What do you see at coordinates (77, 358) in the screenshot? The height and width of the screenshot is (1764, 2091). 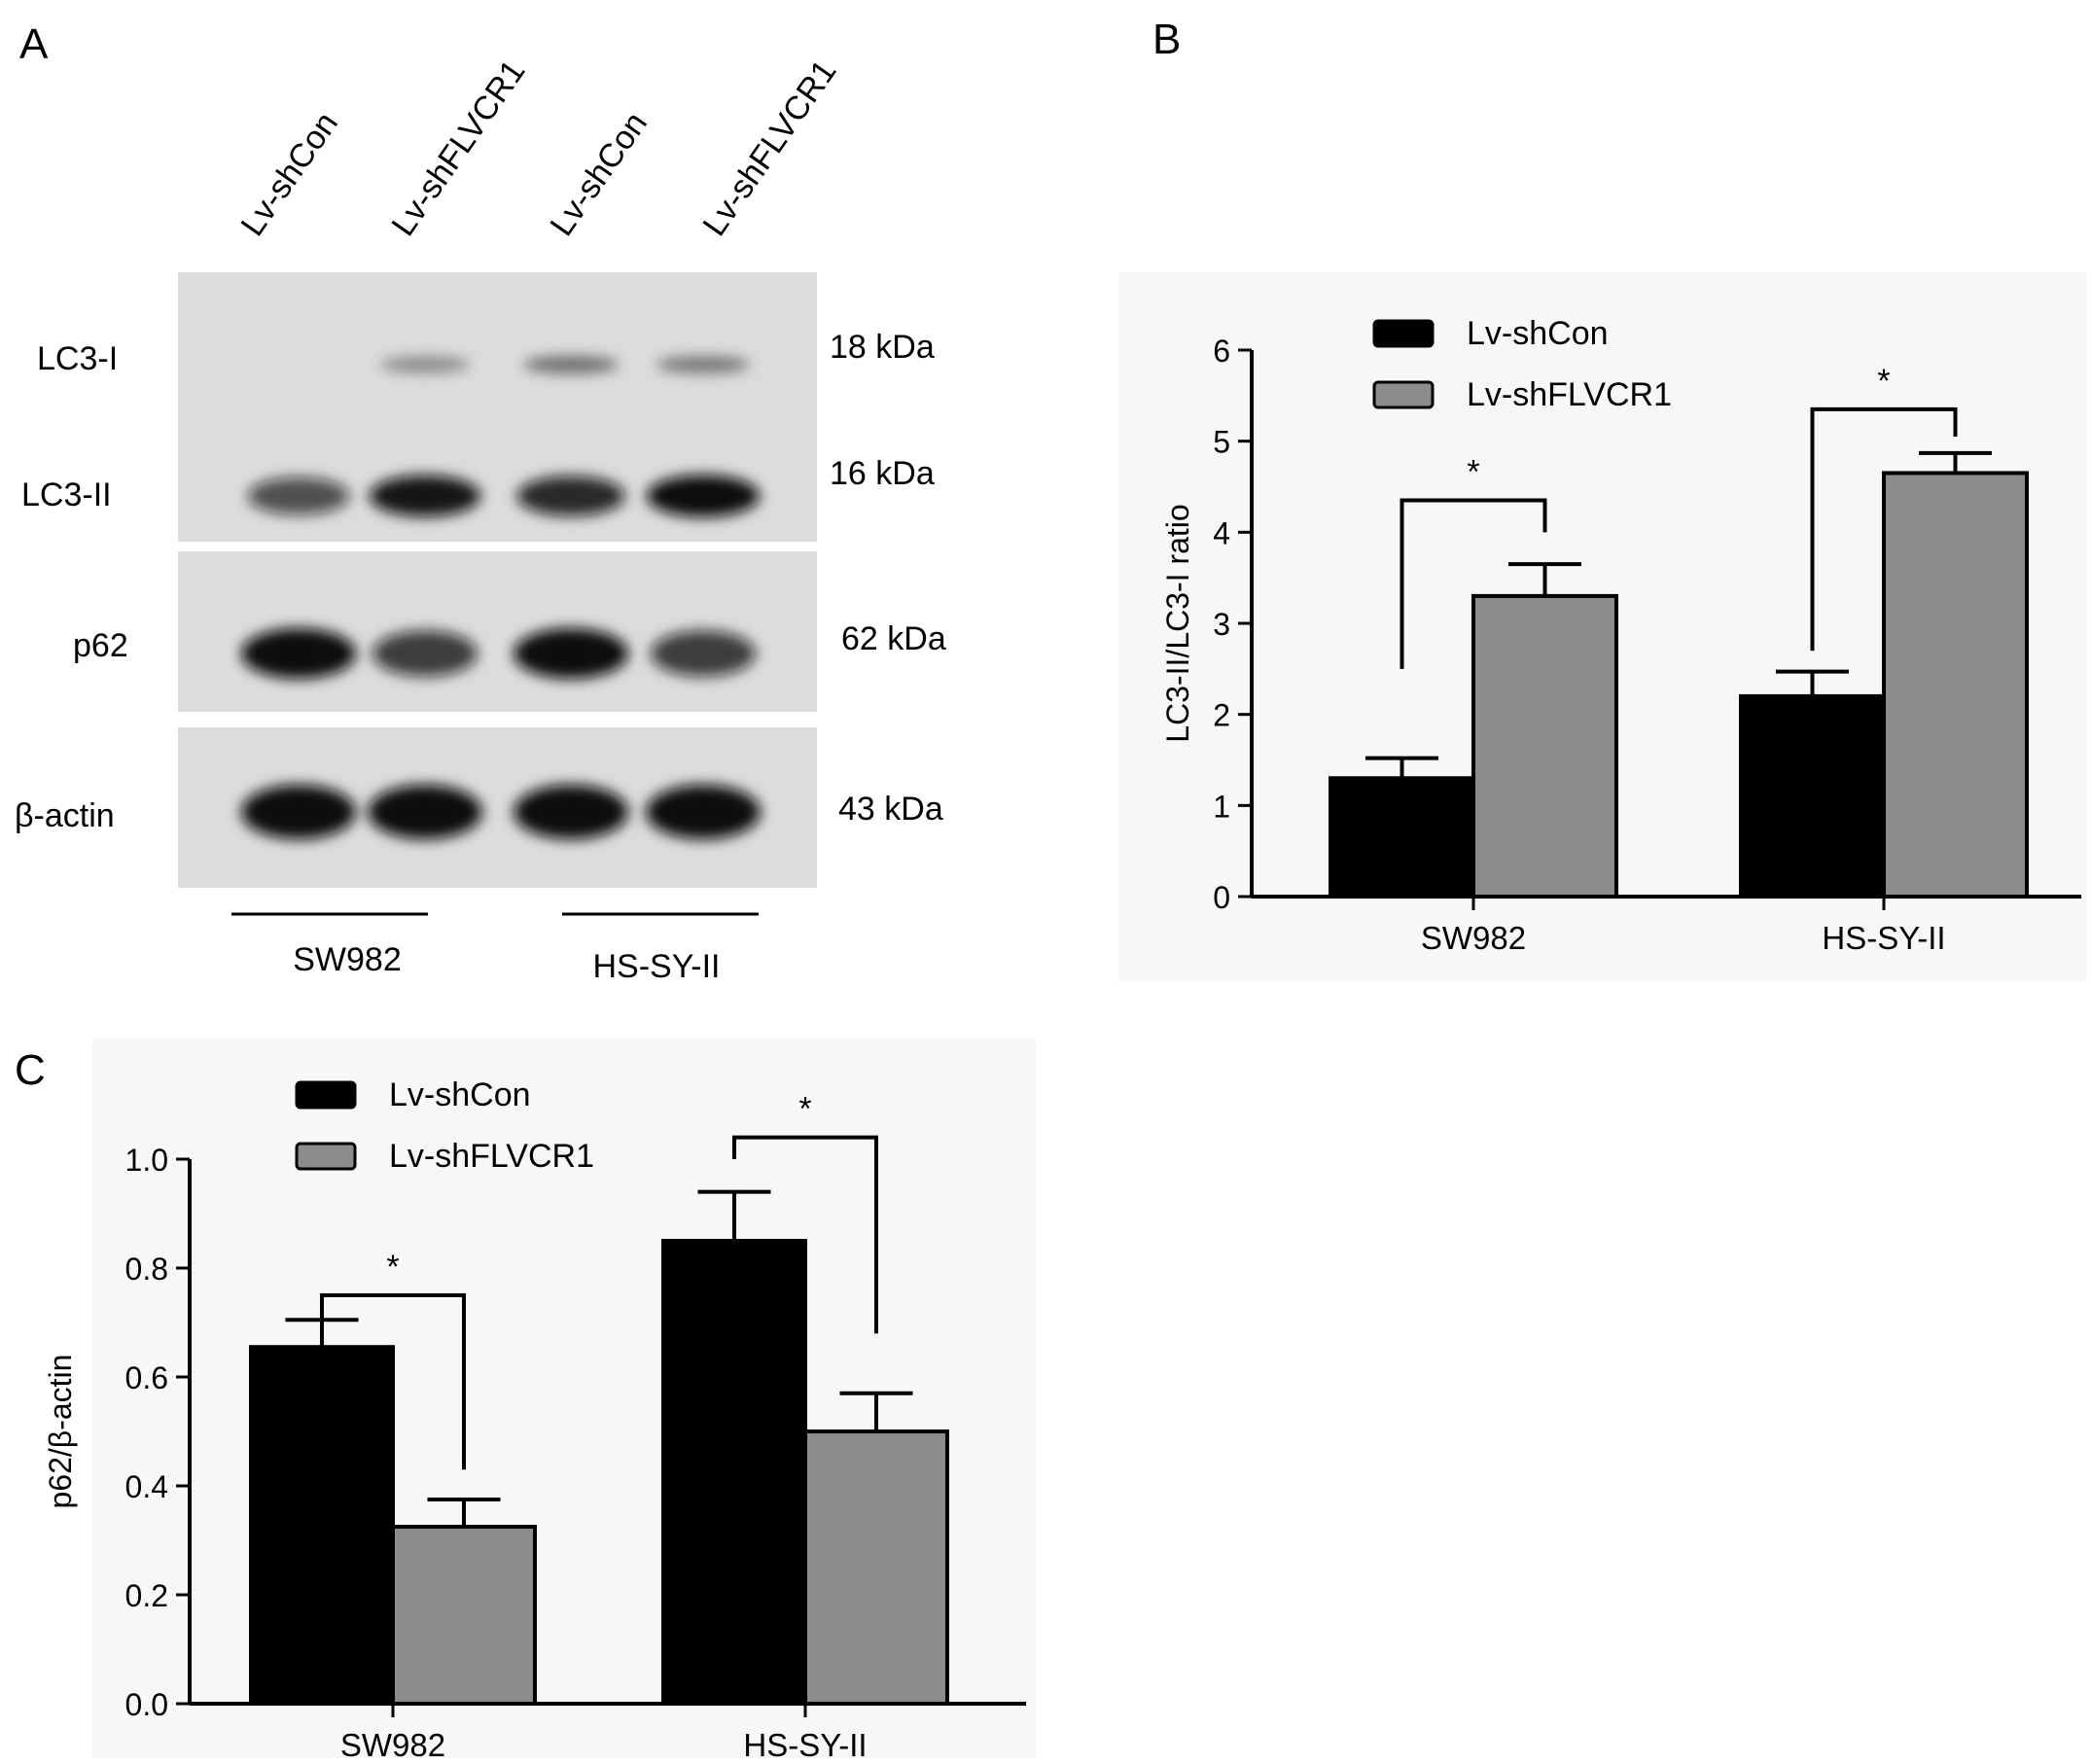 I see `protein-label-lc3-i: LC3-I` at bounding box center [77, 358].